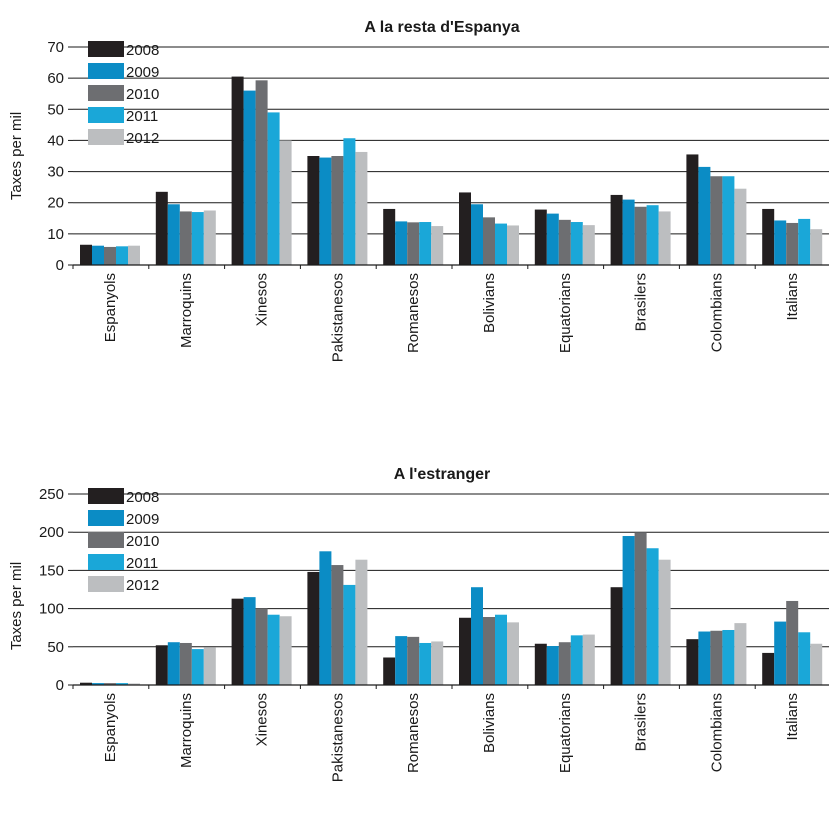 The image size is (830, 831). I want to click on y-axis-label: Taxes per mil, so click(16, 606).